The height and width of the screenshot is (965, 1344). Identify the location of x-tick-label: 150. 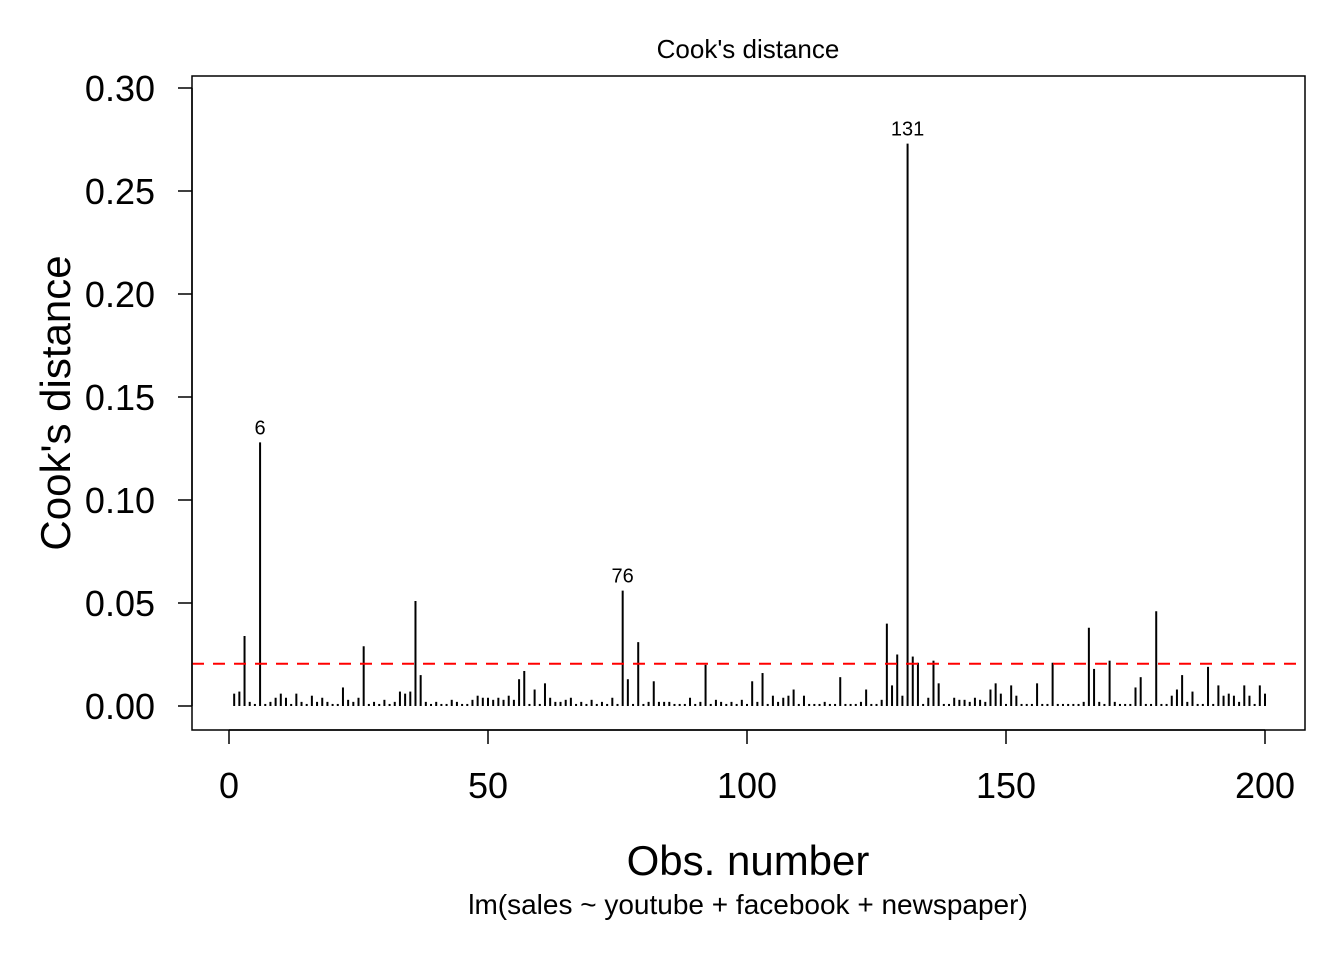
(1006, 785).